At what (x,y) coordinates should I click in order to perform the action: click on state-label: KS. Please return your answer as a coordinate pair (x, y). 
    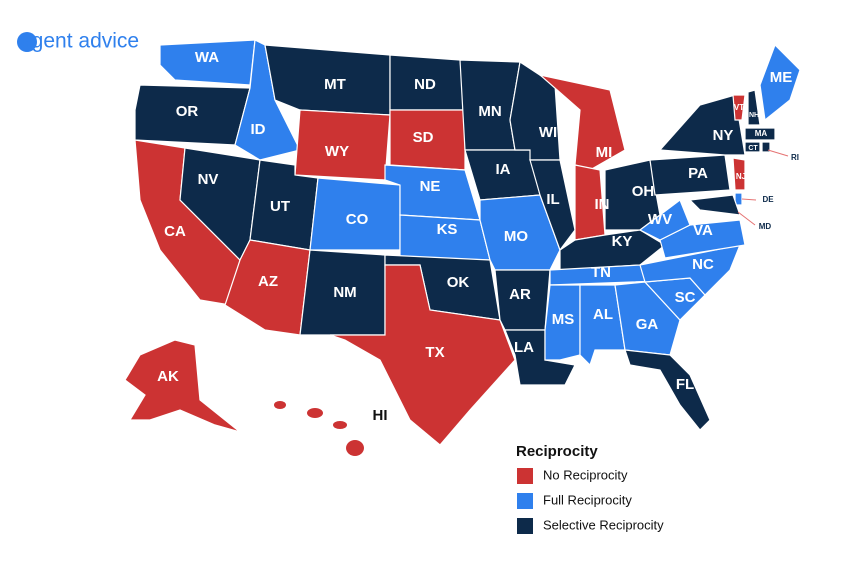
    Looking at the image, I should click on (447, 229).